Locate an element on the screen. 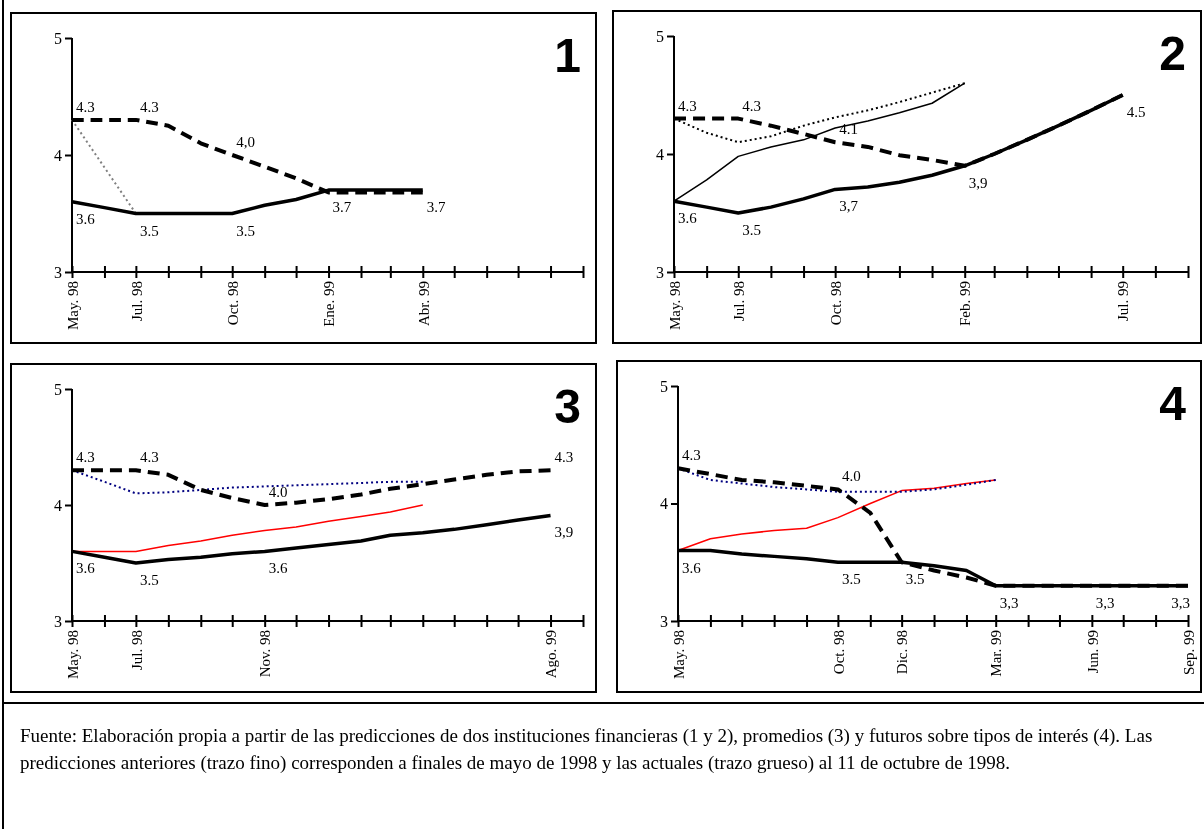  annotation: 4.1 is located at coordinates (848, 129).